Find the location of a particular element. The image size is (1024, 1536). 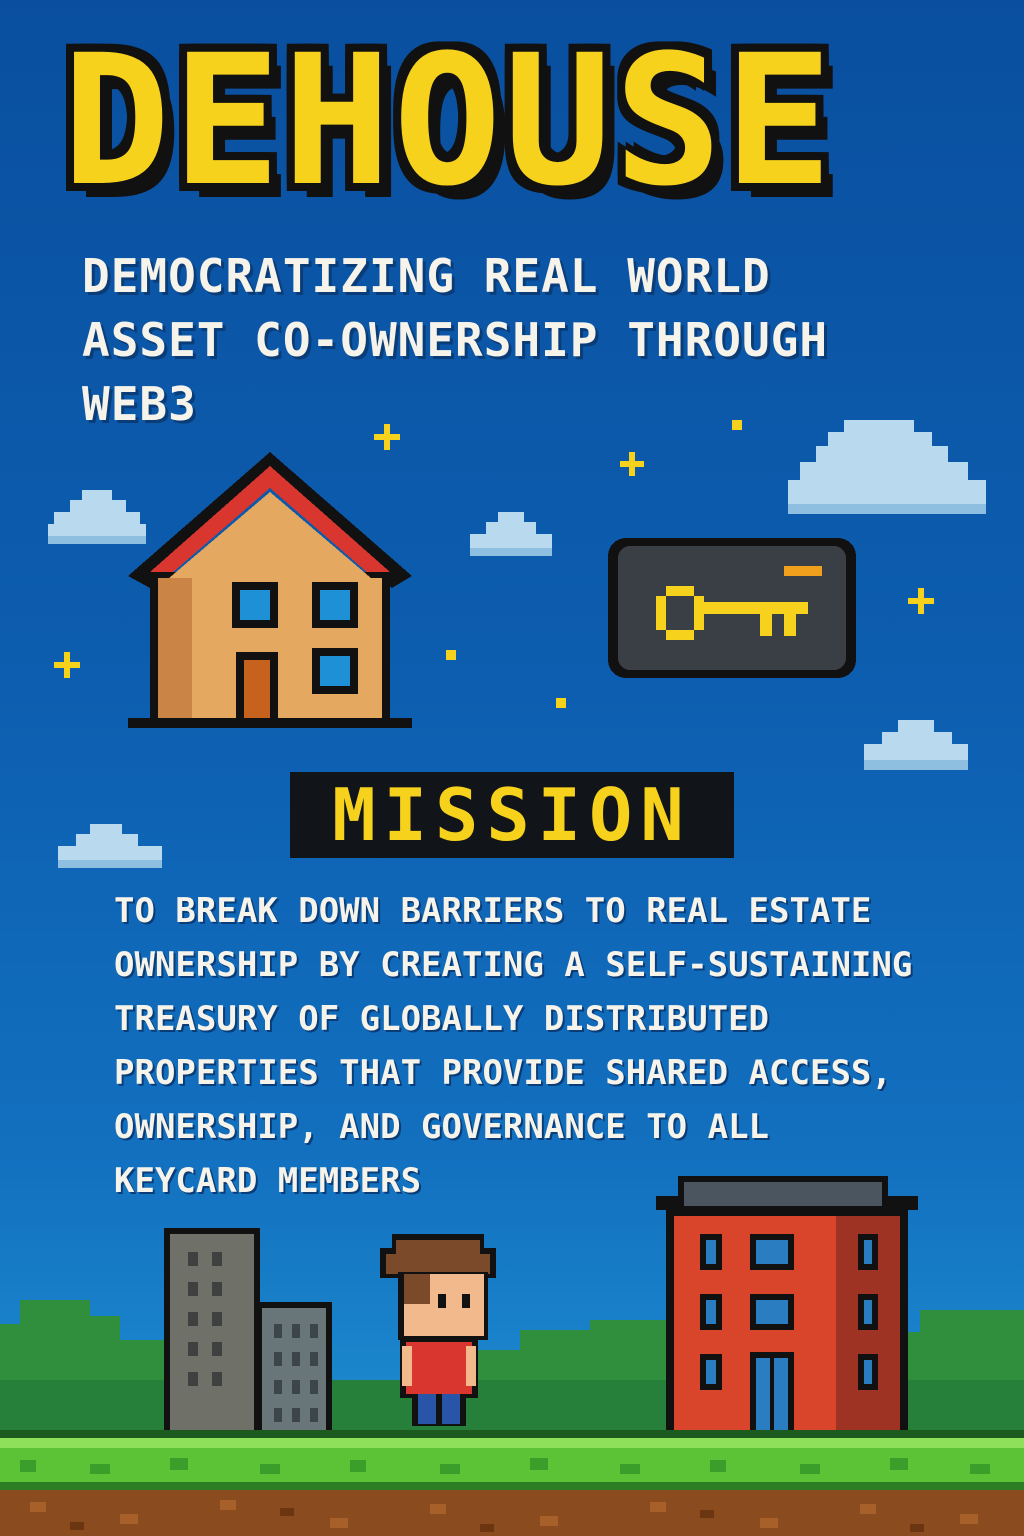

mission-line: TO BREAK DOWN BARRIERS TO REAL ESTATE is located at coordinates (493, 911).